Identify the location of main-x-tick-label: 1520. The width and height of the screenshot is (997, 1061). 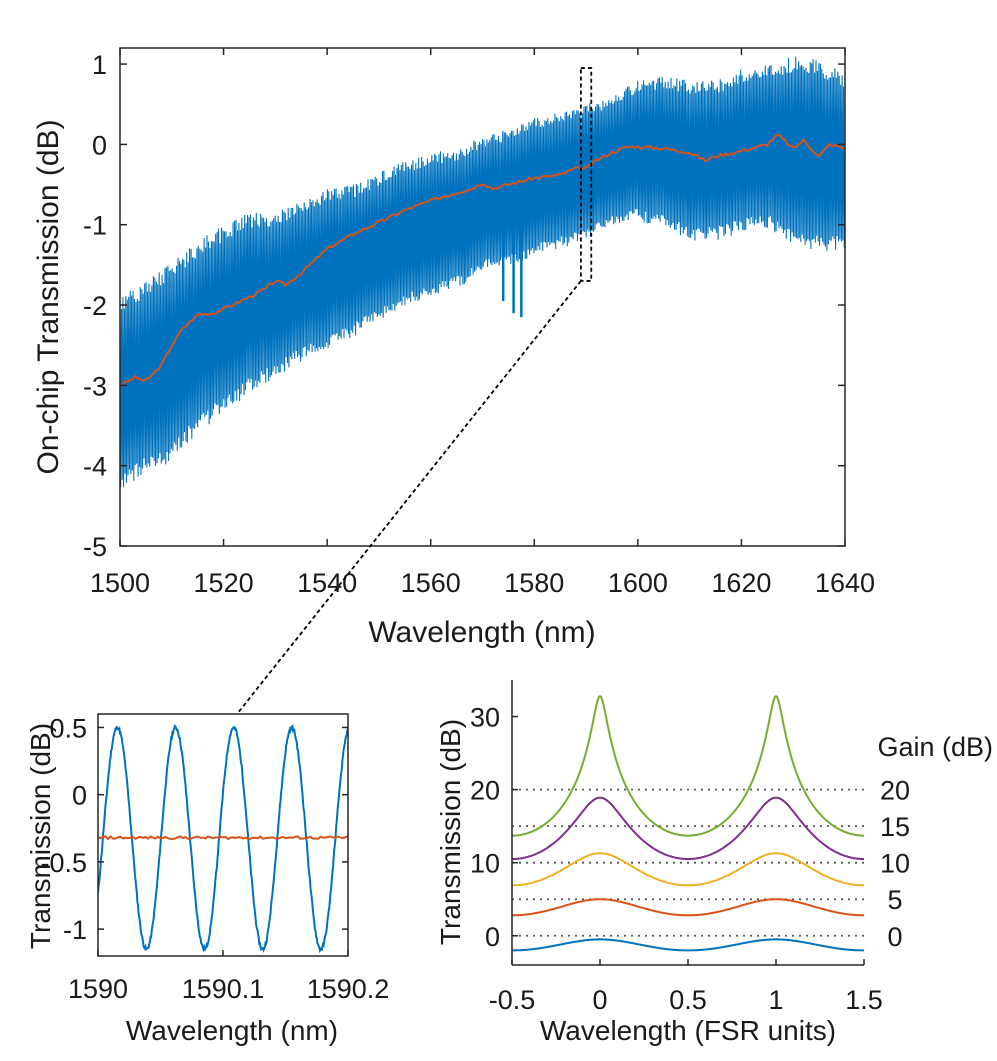
(224, 583).